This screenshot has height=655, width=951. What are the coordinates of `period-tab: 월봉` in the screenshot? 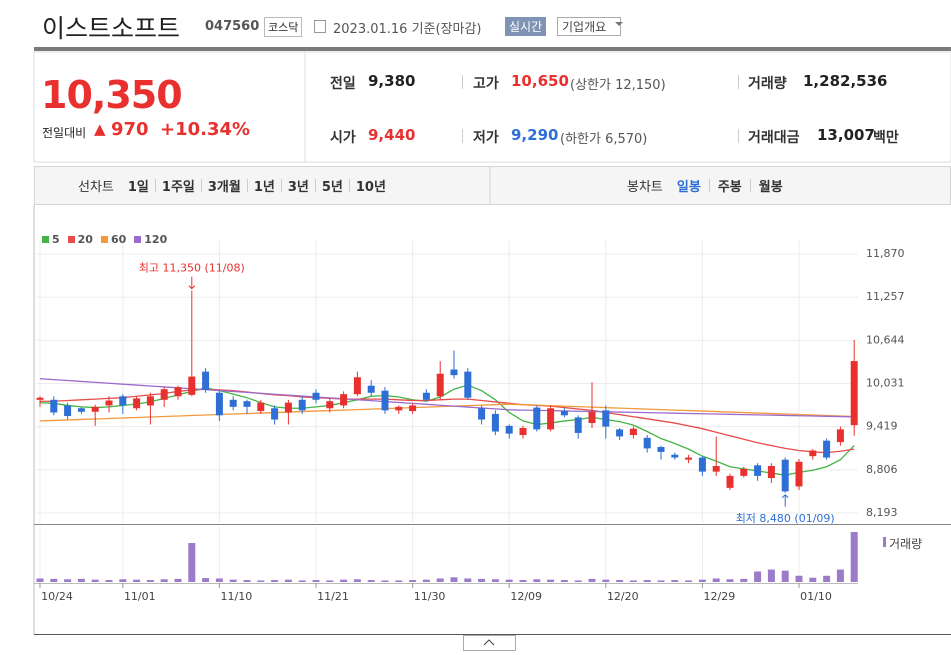 It's located at (770, 187).